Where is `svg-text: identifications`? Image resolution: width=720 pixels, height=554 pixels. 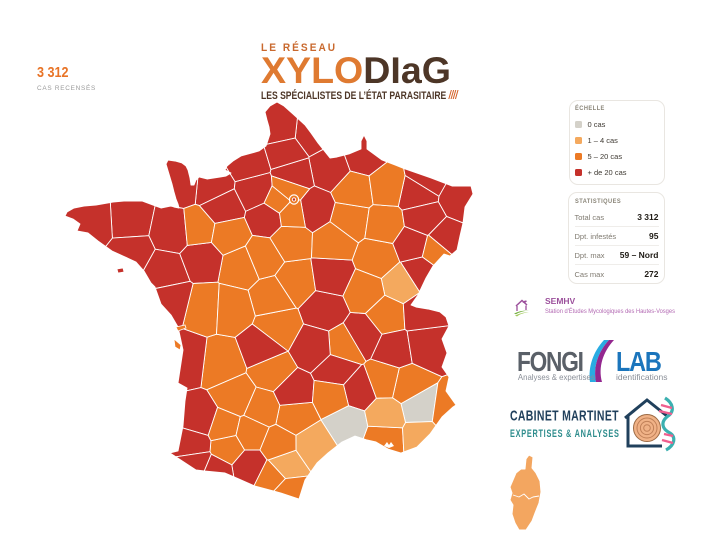 svg-text: identifications is located at coordinates (642, 377).